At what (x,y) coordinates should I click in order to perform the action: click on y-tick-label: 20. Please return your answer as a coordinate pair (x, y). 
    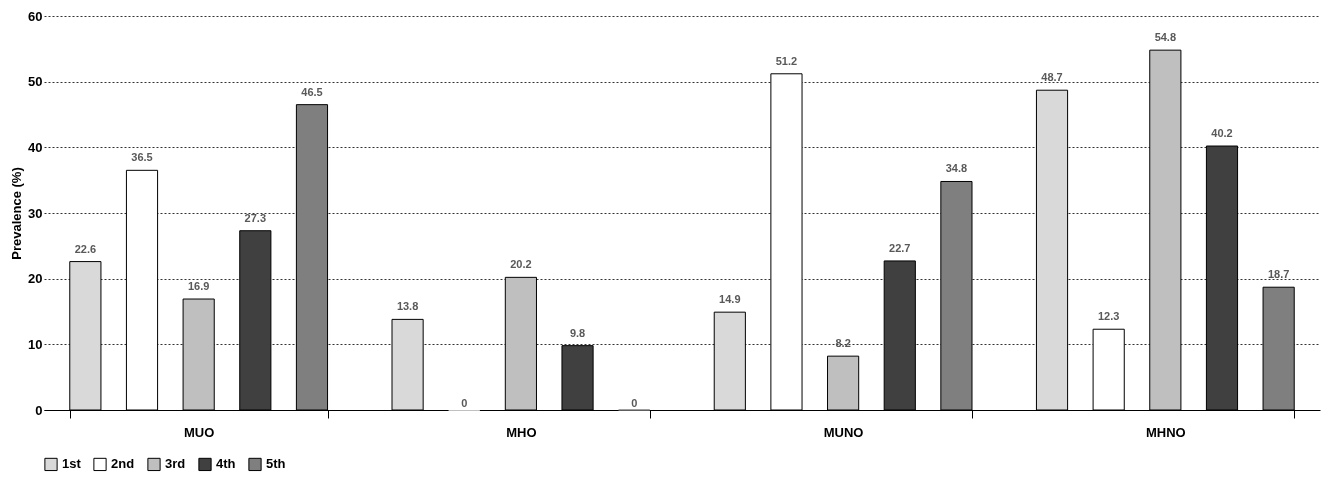
    Looking at the image, I should click on (35, 279).